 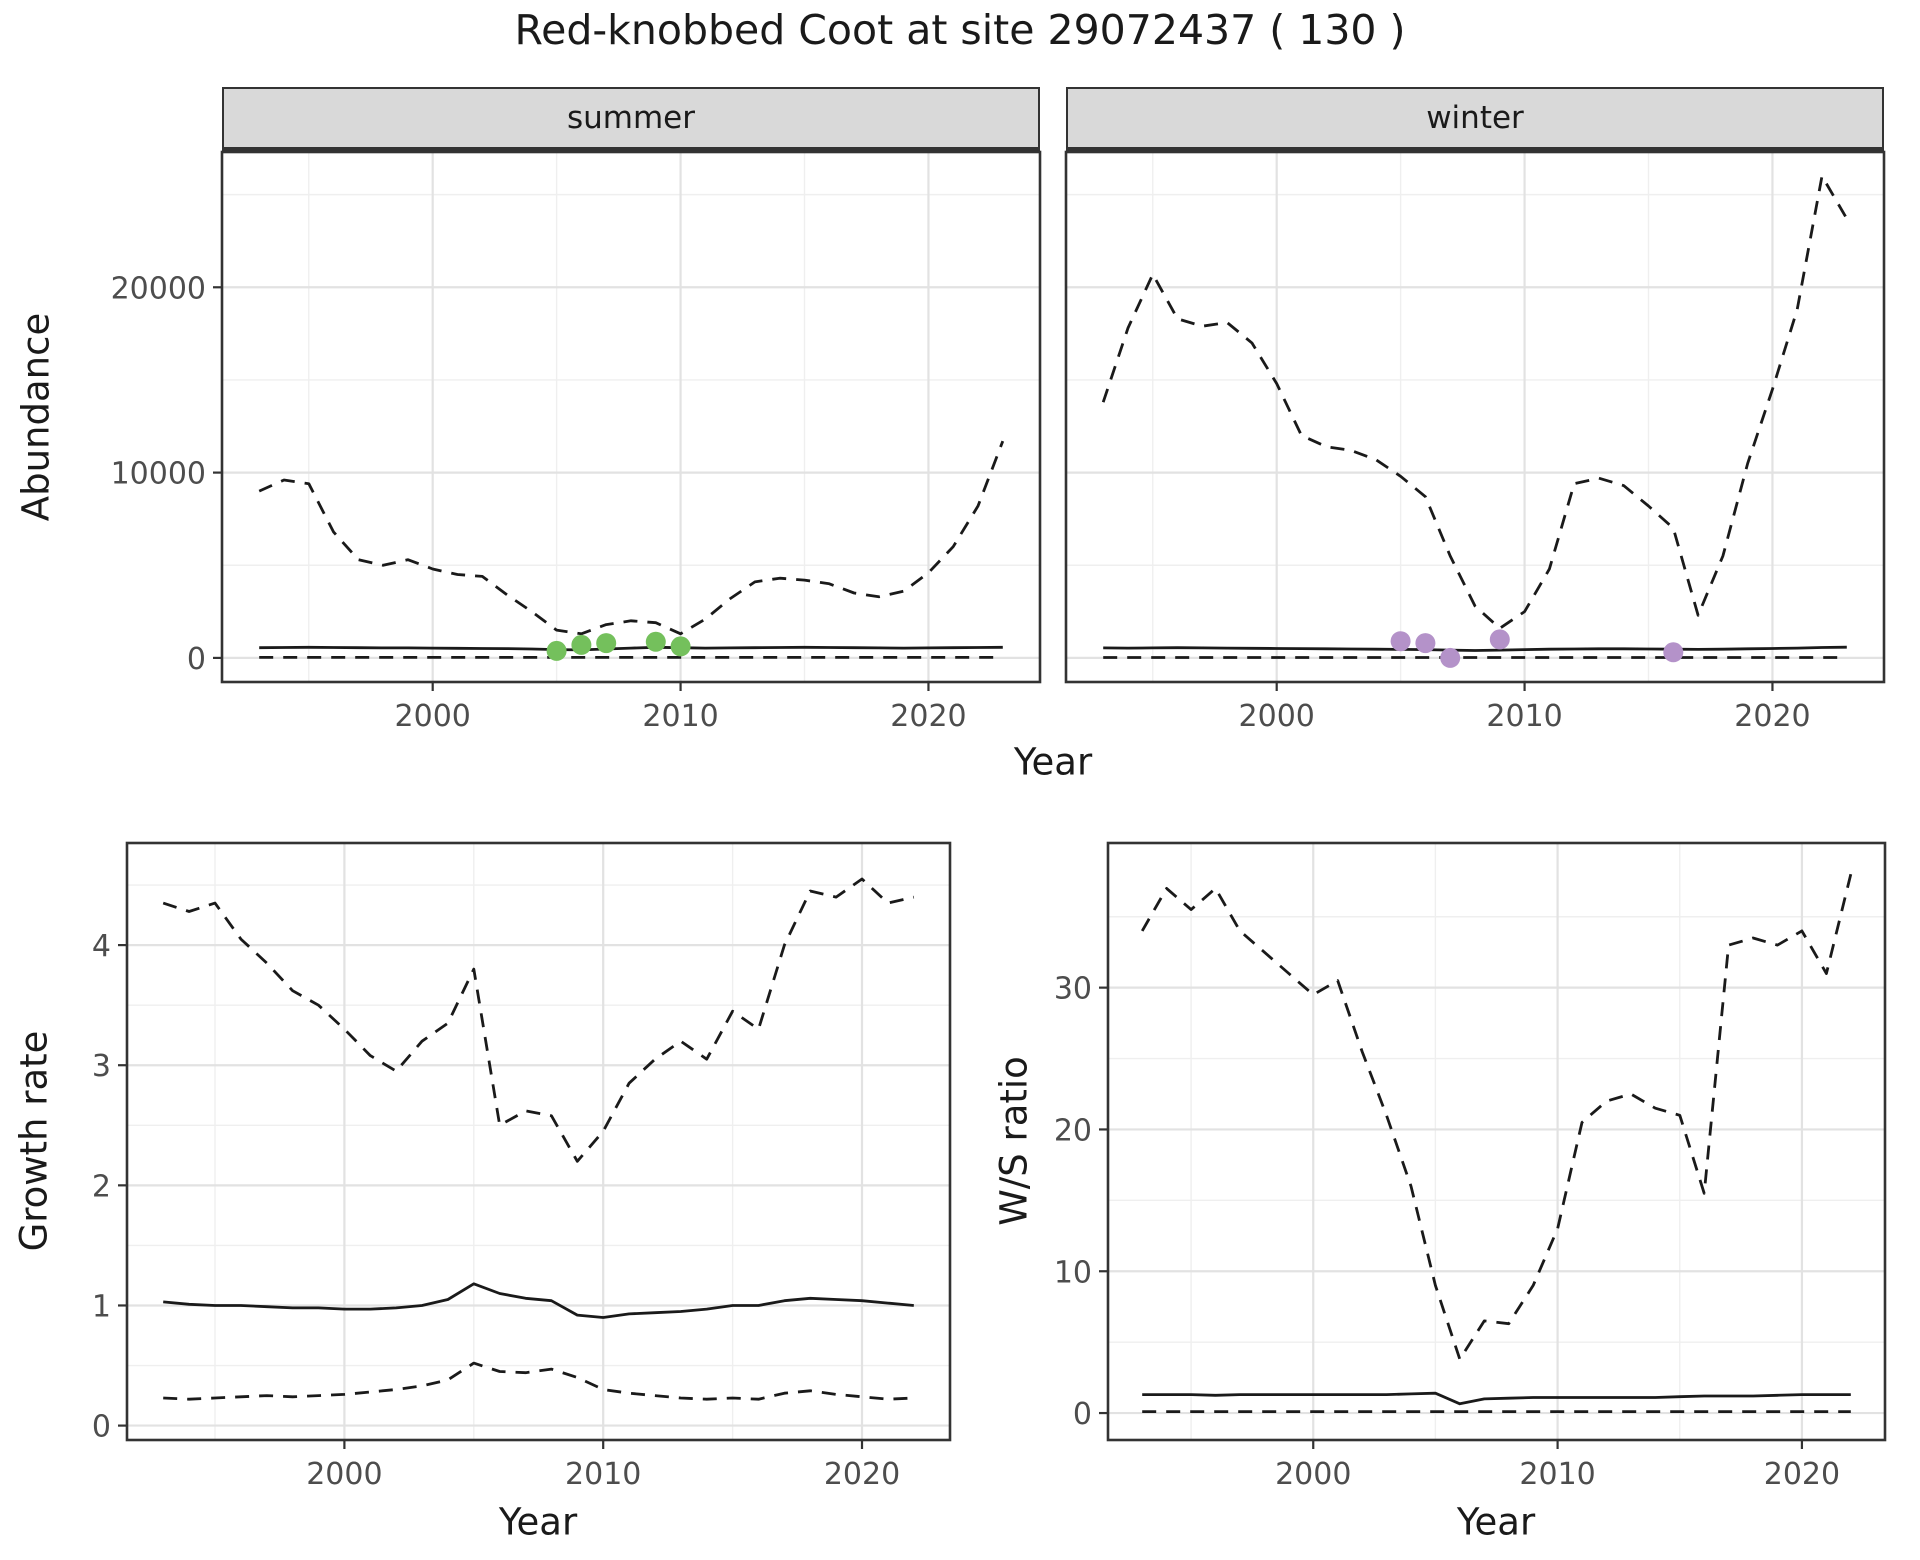 I want to click on x-axis-title-year-ws: Year, so click(x=1496, y=1522).